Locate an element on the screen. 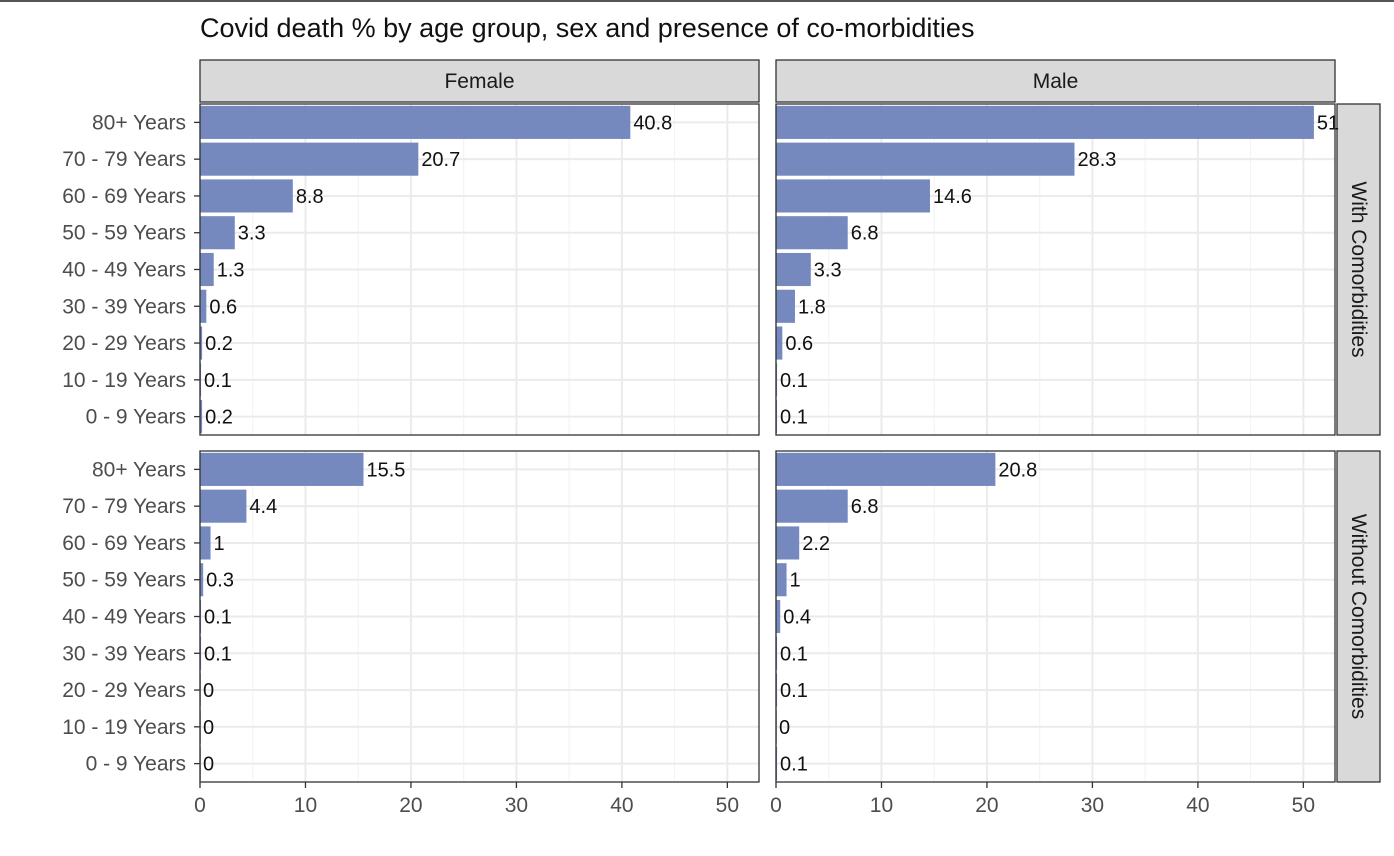  x-tick-label: 0 is located at coordinates (776, 805).